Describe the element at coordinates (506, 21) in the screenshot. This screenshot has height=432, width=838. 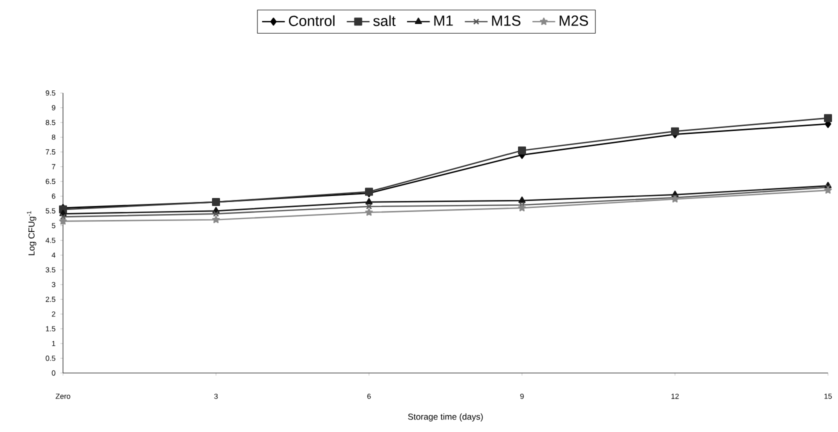
I see `legend-label: M1S` at that location.